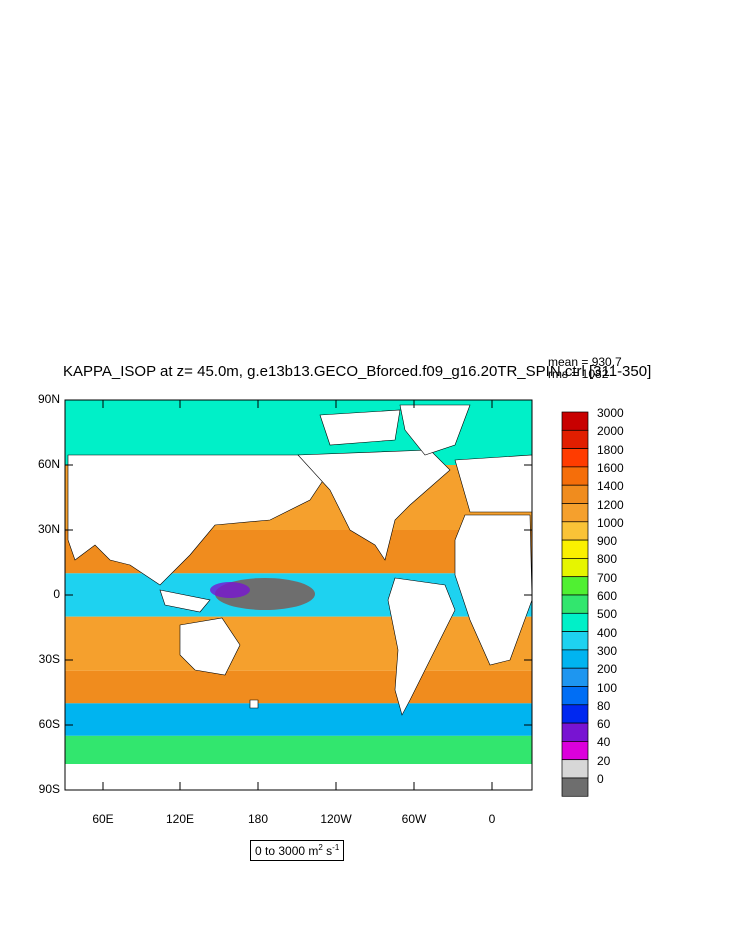 Image resolution: width=733 pixels, height=945 pixels. I want to click on mean-stat: mean = 930.7, so click(585, 362).